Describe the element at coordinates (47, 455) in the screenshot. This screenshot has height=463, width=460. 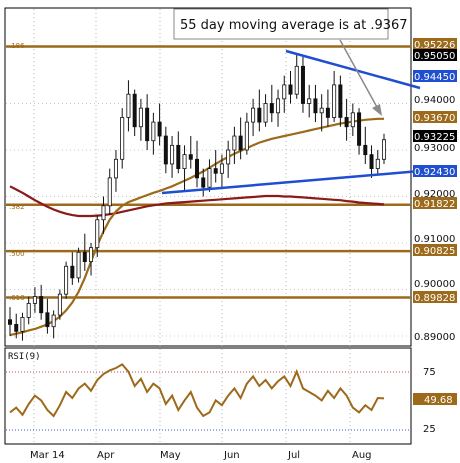
I see `x-label-mar14: Mar 14` at that location.